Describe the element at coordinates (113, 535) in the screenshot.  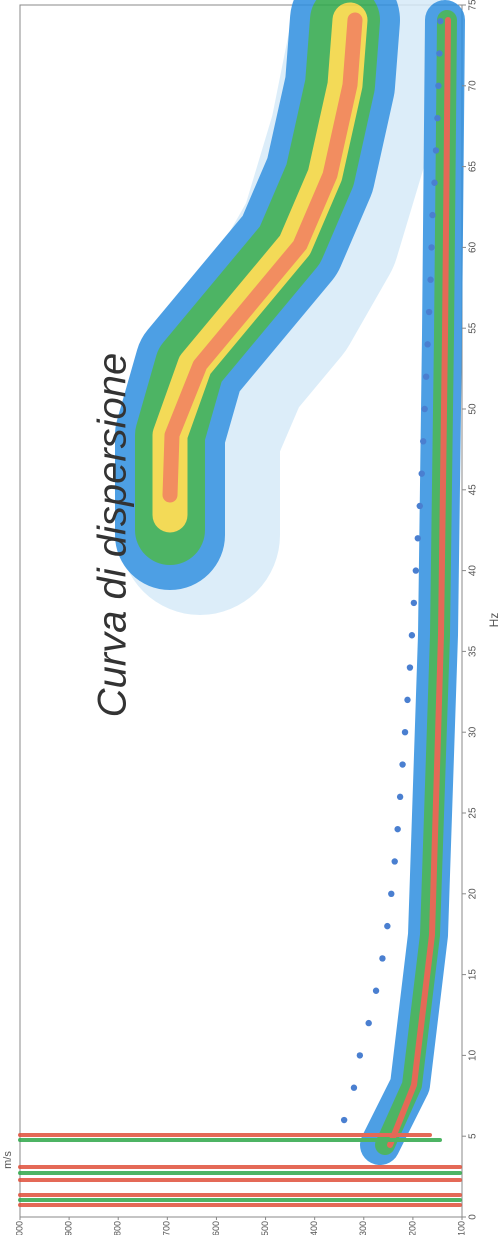
I see `chart-title: Curva di dispersione` at that location.